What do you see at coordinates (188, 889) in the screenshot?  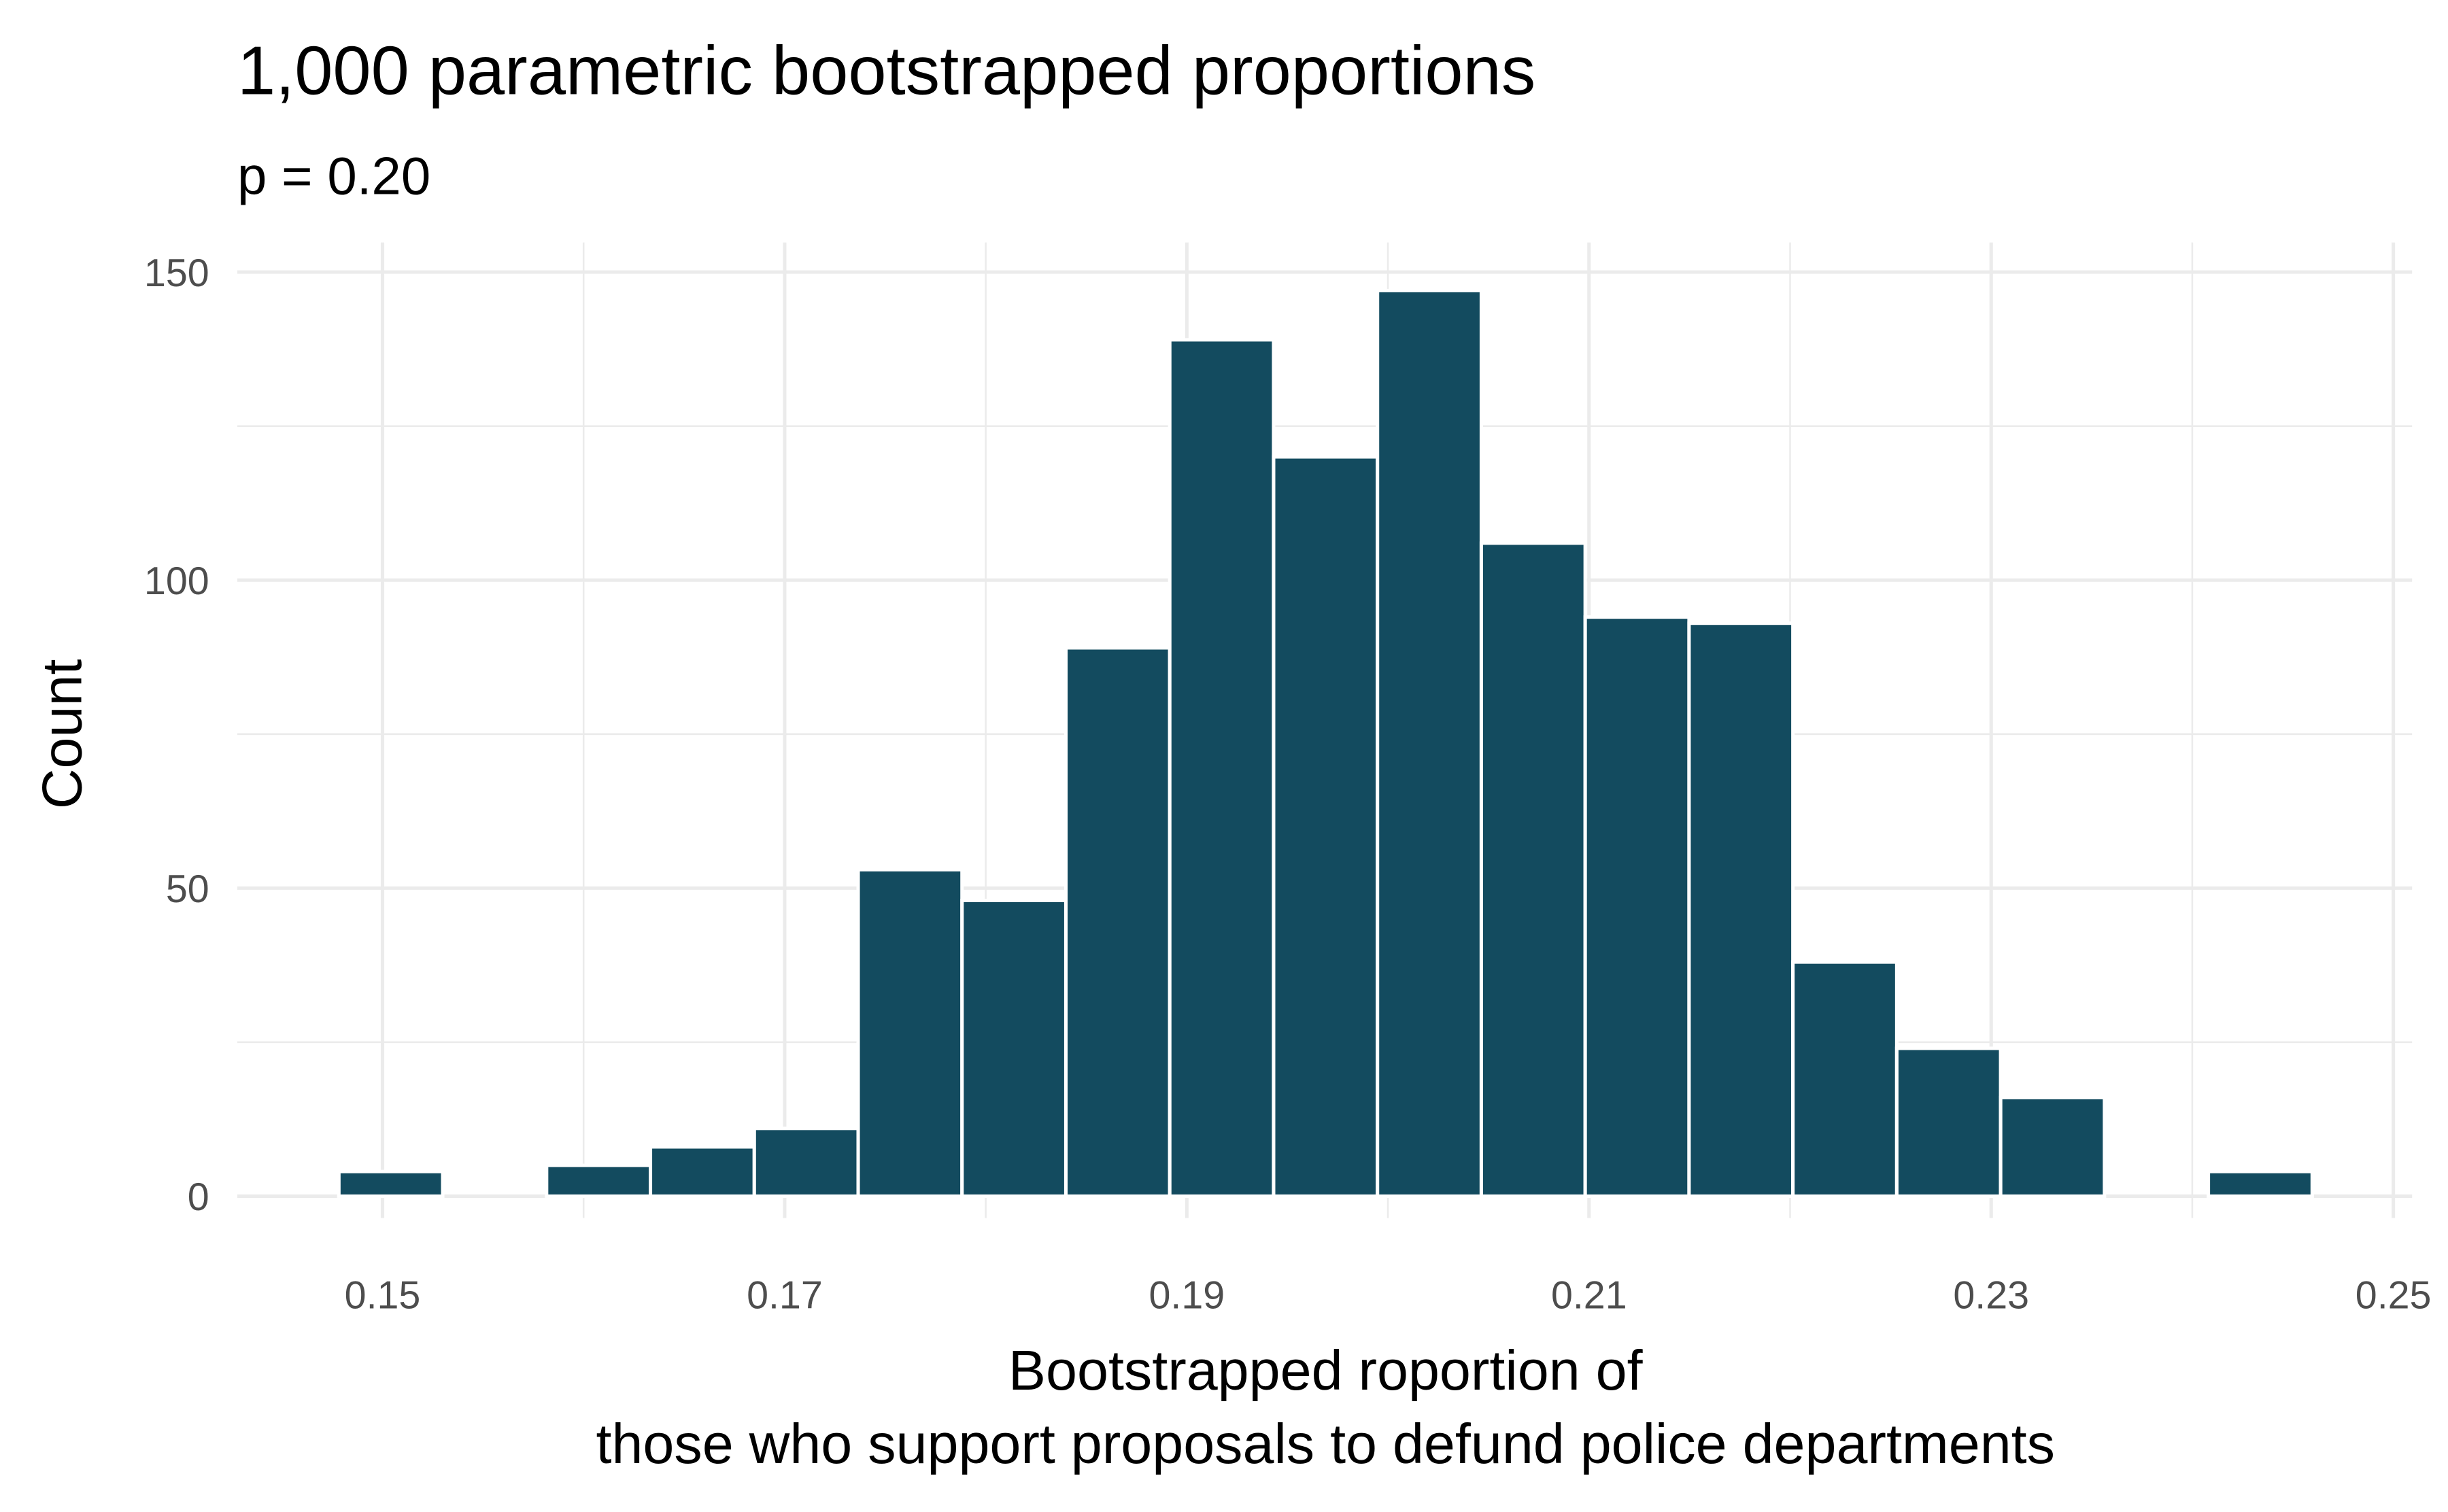 I see `y-tick-label: 50` at bounding box center [188, 889].